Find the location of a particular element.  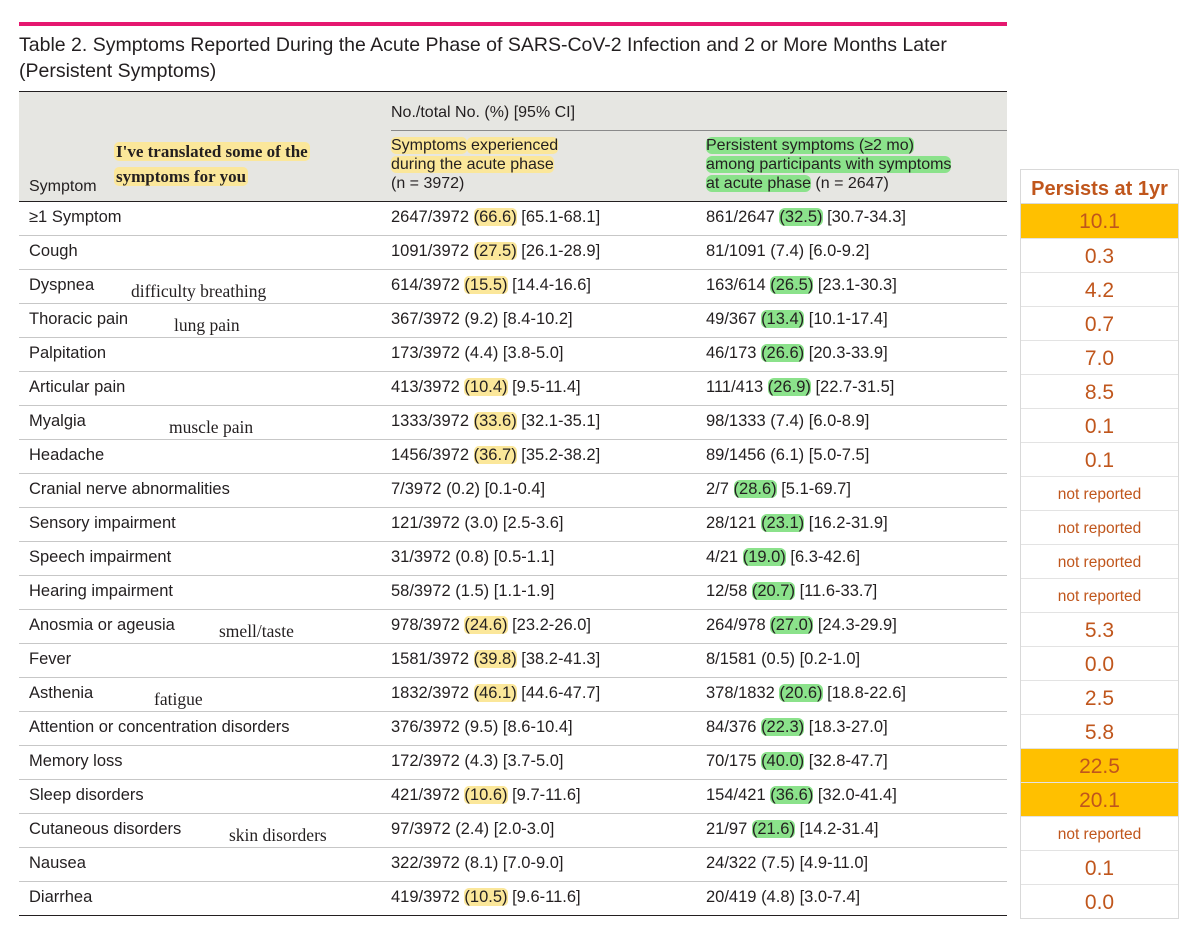

persistent-header-highlight-3: at acute phase is located at coordinates (758, 183).